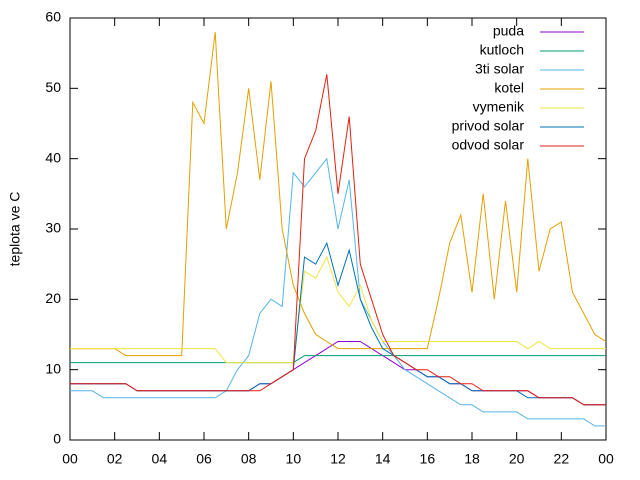  I want to click on x-tick-label: 22, so click(562, 459).